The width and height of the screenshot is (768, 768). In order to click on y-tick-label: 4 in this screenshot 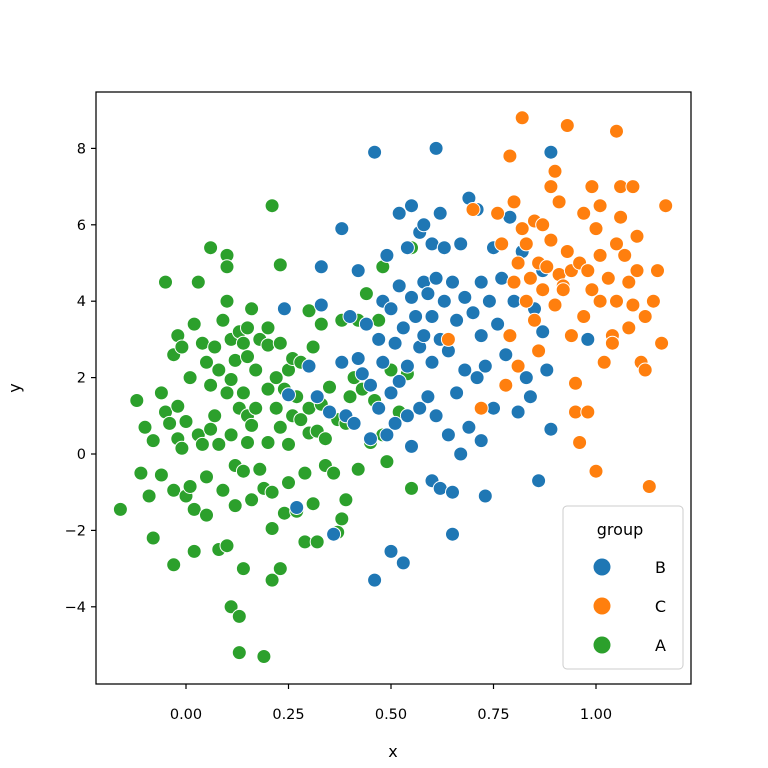, I will do `click(81, 302)`.